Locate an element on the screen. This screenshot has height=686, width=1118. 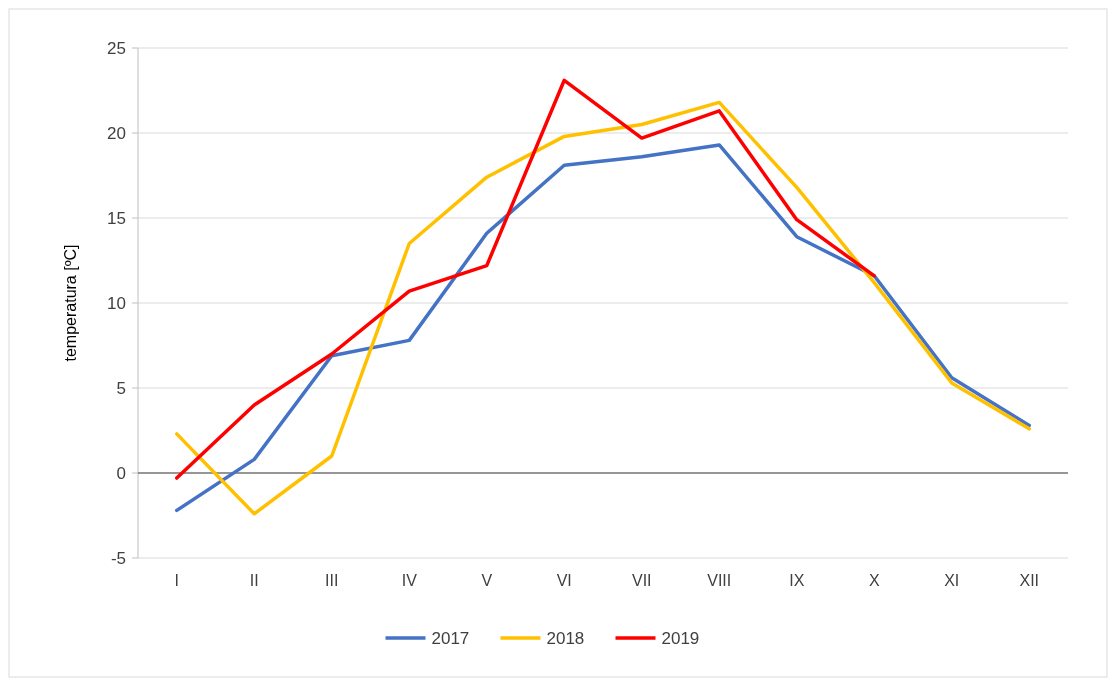
y-tick-label: 15 is located at coordinates (116, 218).